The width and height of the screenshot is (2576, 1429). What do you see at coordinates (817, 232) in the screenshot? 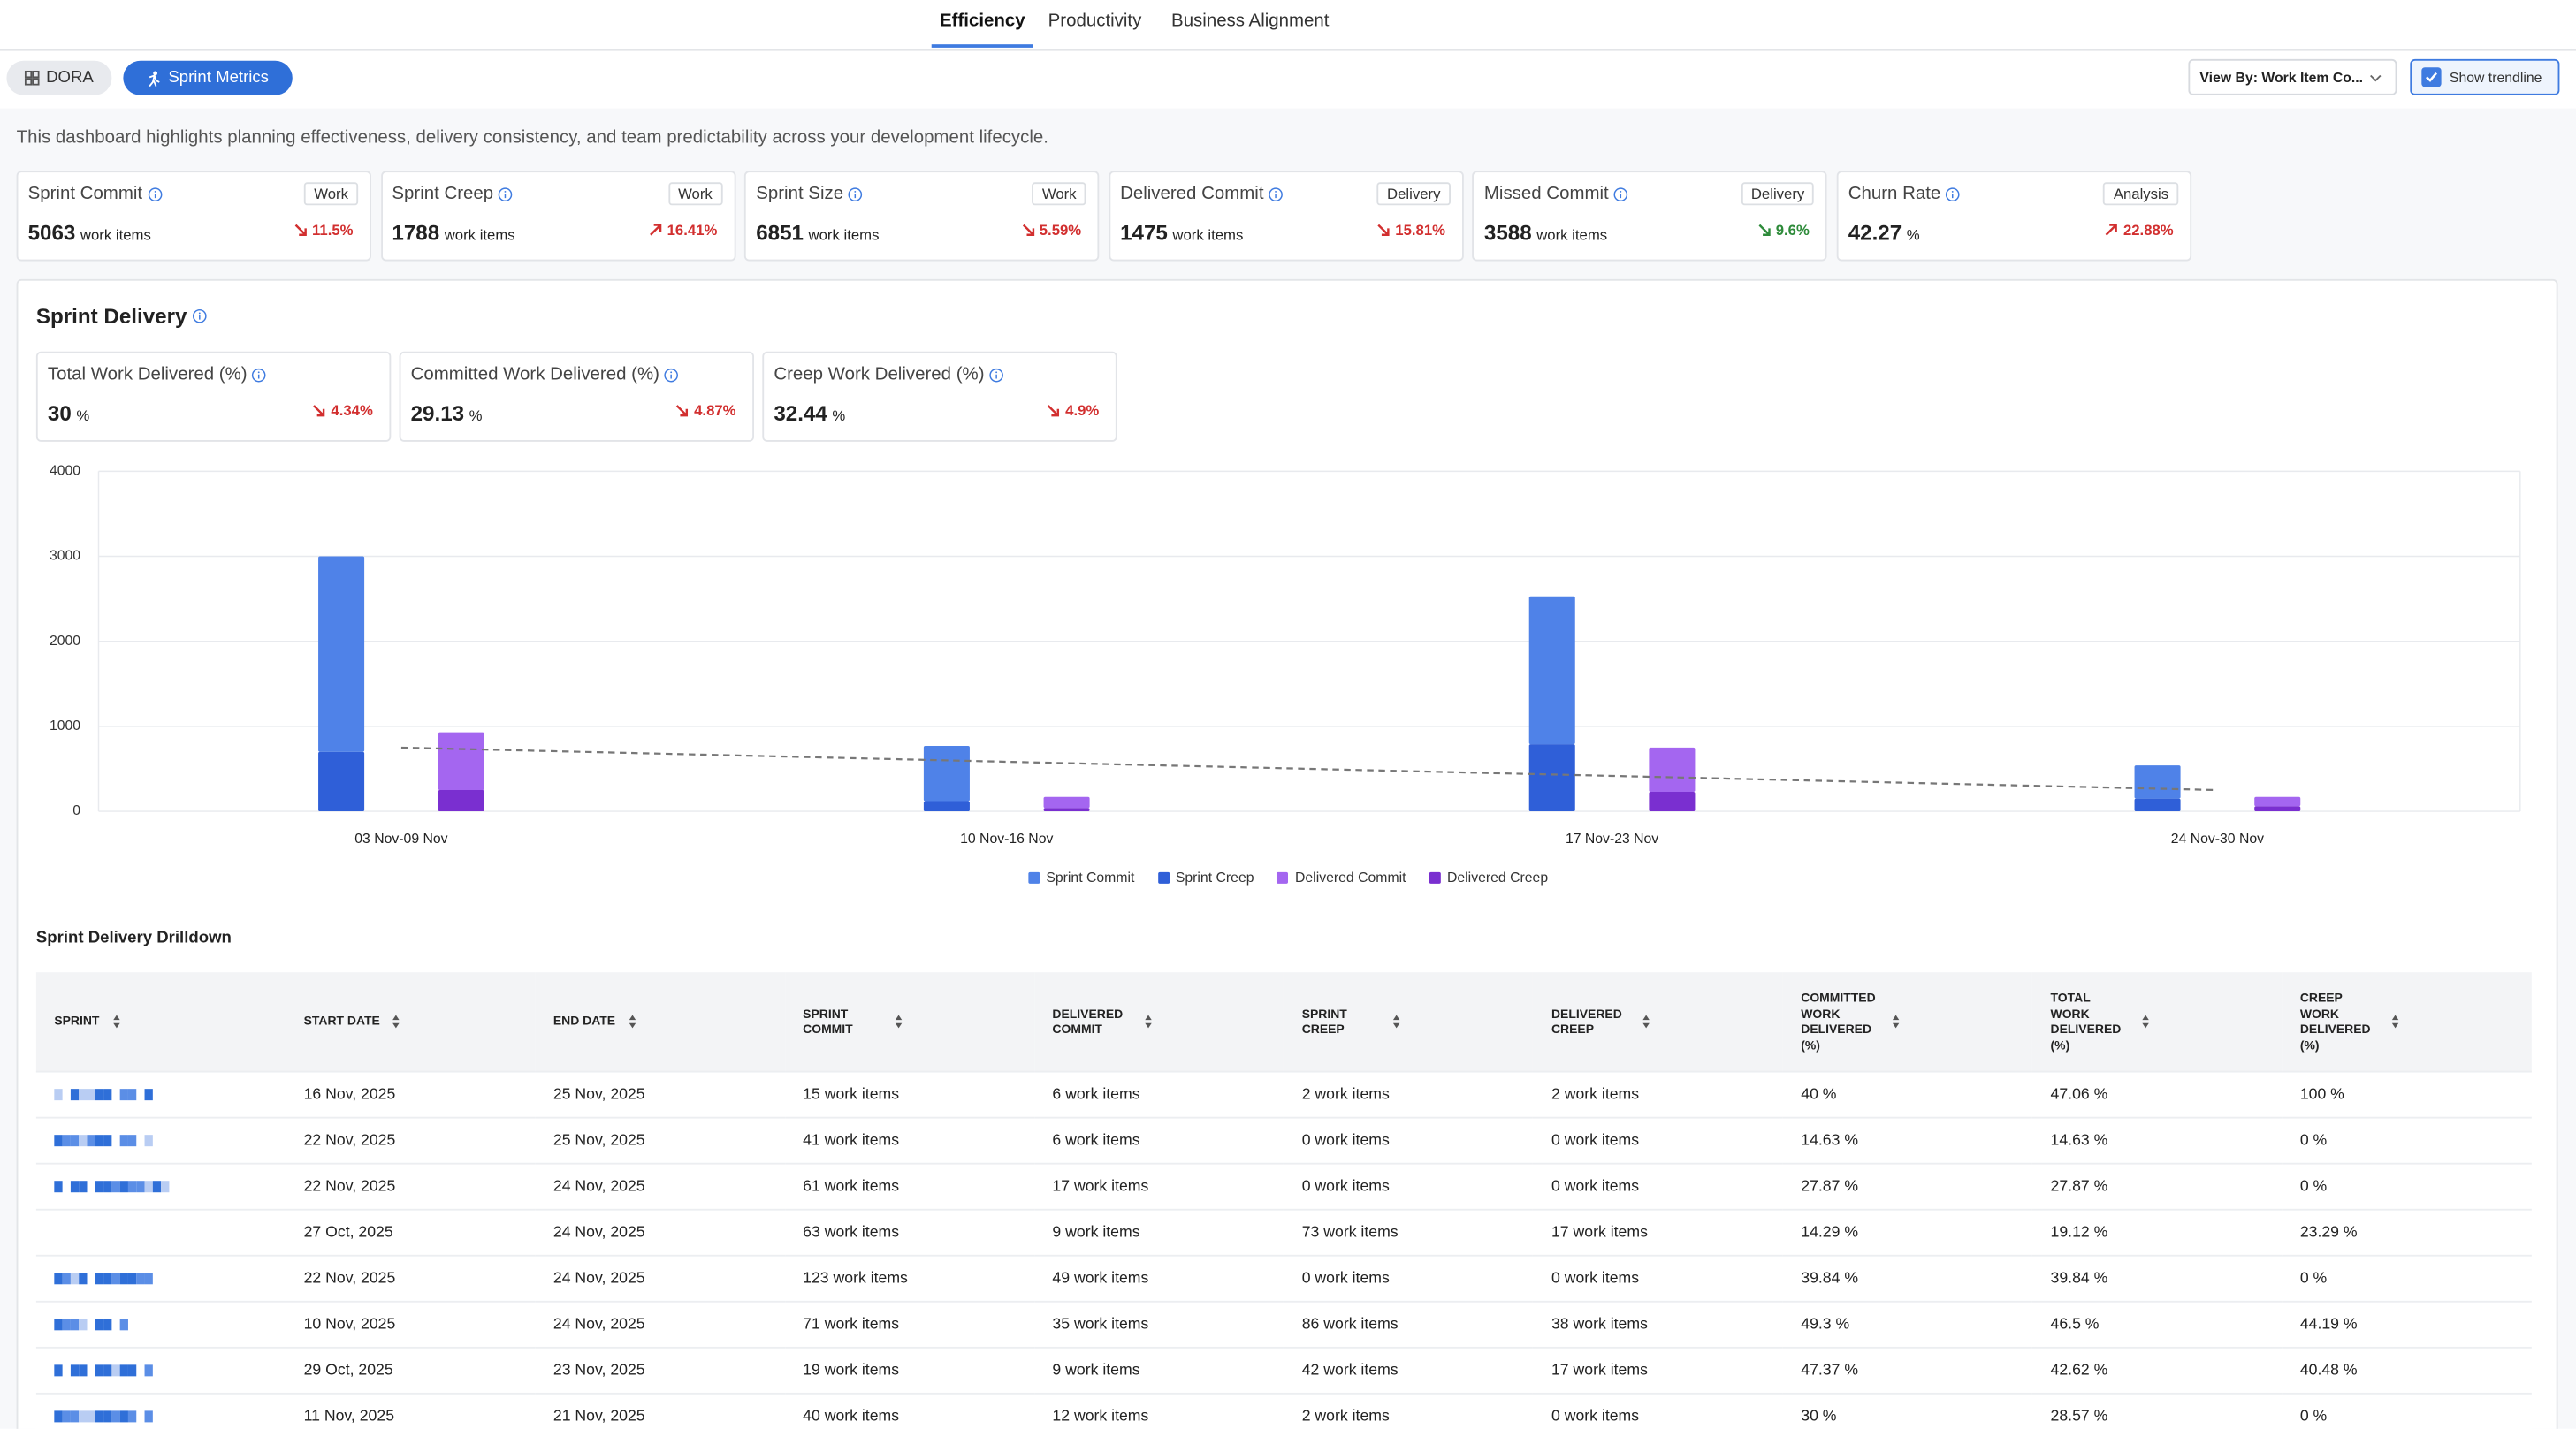
I see `card-value-row: 6851work items` at bounding box center [817, 232].